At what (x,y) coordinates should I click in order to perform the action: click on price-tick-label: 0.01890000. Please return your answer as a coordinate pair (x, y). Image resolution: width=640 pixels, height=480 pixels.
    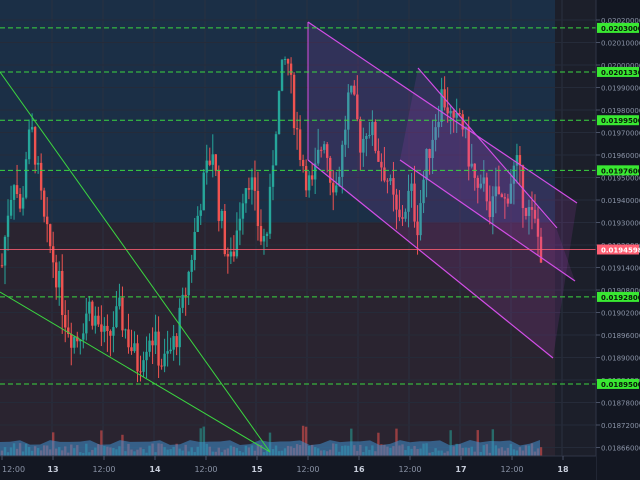
    Looking at the image, I should click on (620, 359).